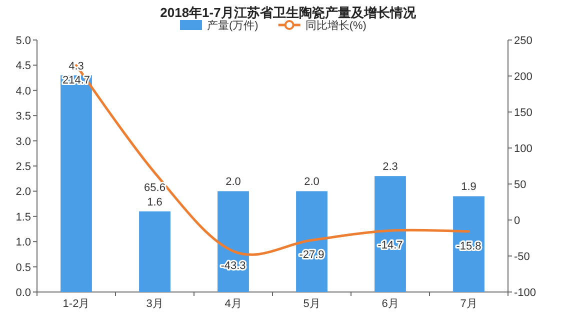  Describe the element at coordinates (523, 77) in the screenshot. I see `y2-tick-label: 200` at that location.